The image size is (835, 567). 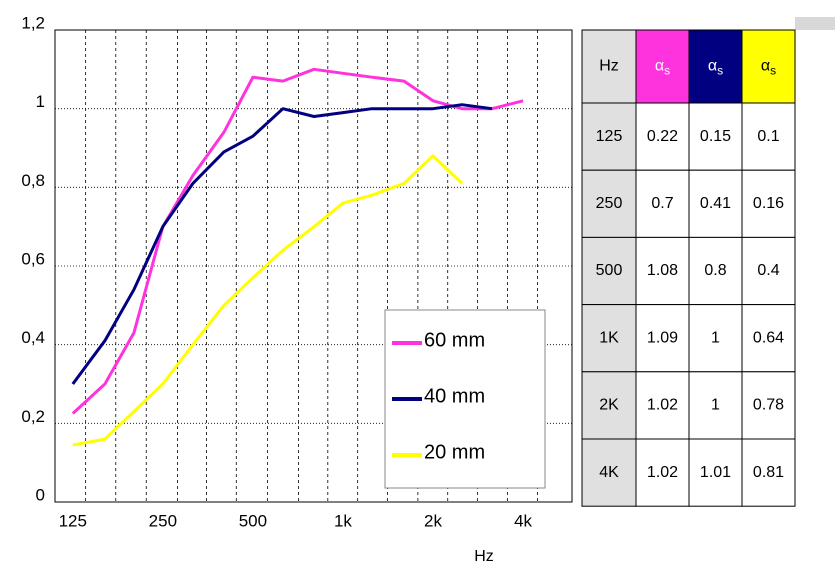 What do you see at coordinates (33, 337) in the screenshot?
I see `y-tick-label: 0,4` at bounding box center [33, 337].